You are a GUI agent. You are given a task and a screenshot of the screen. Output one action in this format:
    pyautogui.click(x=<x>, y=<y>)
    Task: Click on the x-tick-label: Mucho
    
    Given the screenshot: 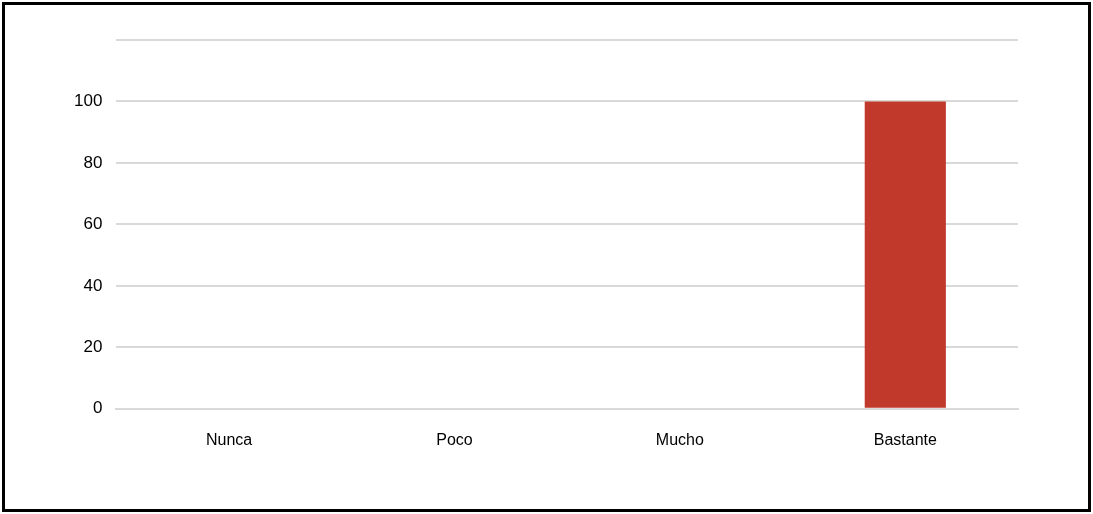 What is the action you would take?
    pyautogui.click(x=679, y=439)
    